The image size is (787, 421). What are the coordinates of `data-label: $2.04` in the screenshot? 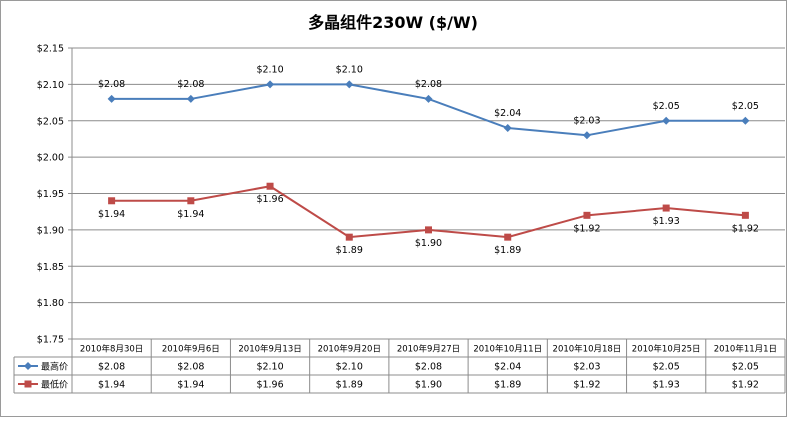 It's located at (507, 113).